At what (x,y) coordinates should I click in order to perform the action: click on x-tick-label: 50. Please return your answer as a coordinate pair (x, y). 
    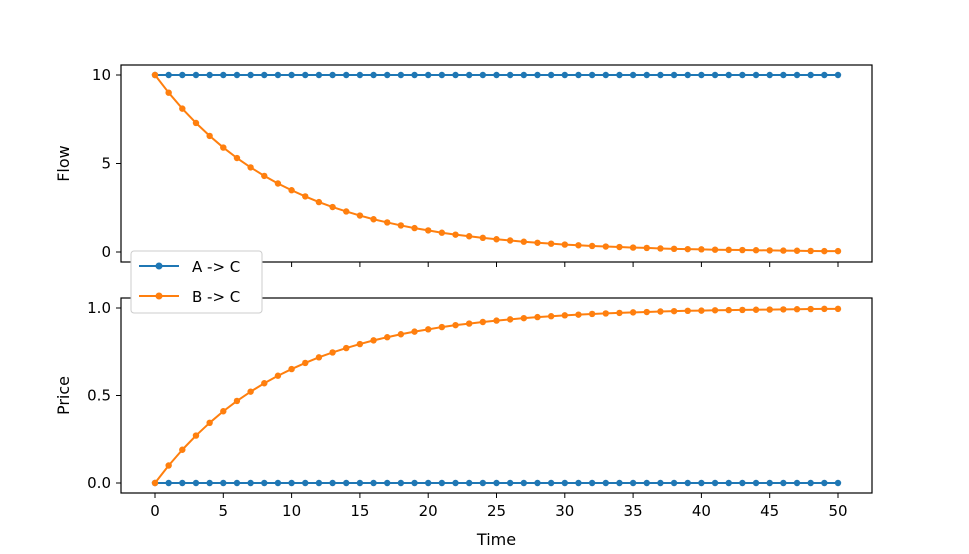
    Looking at the image, I should click on (837, 511).